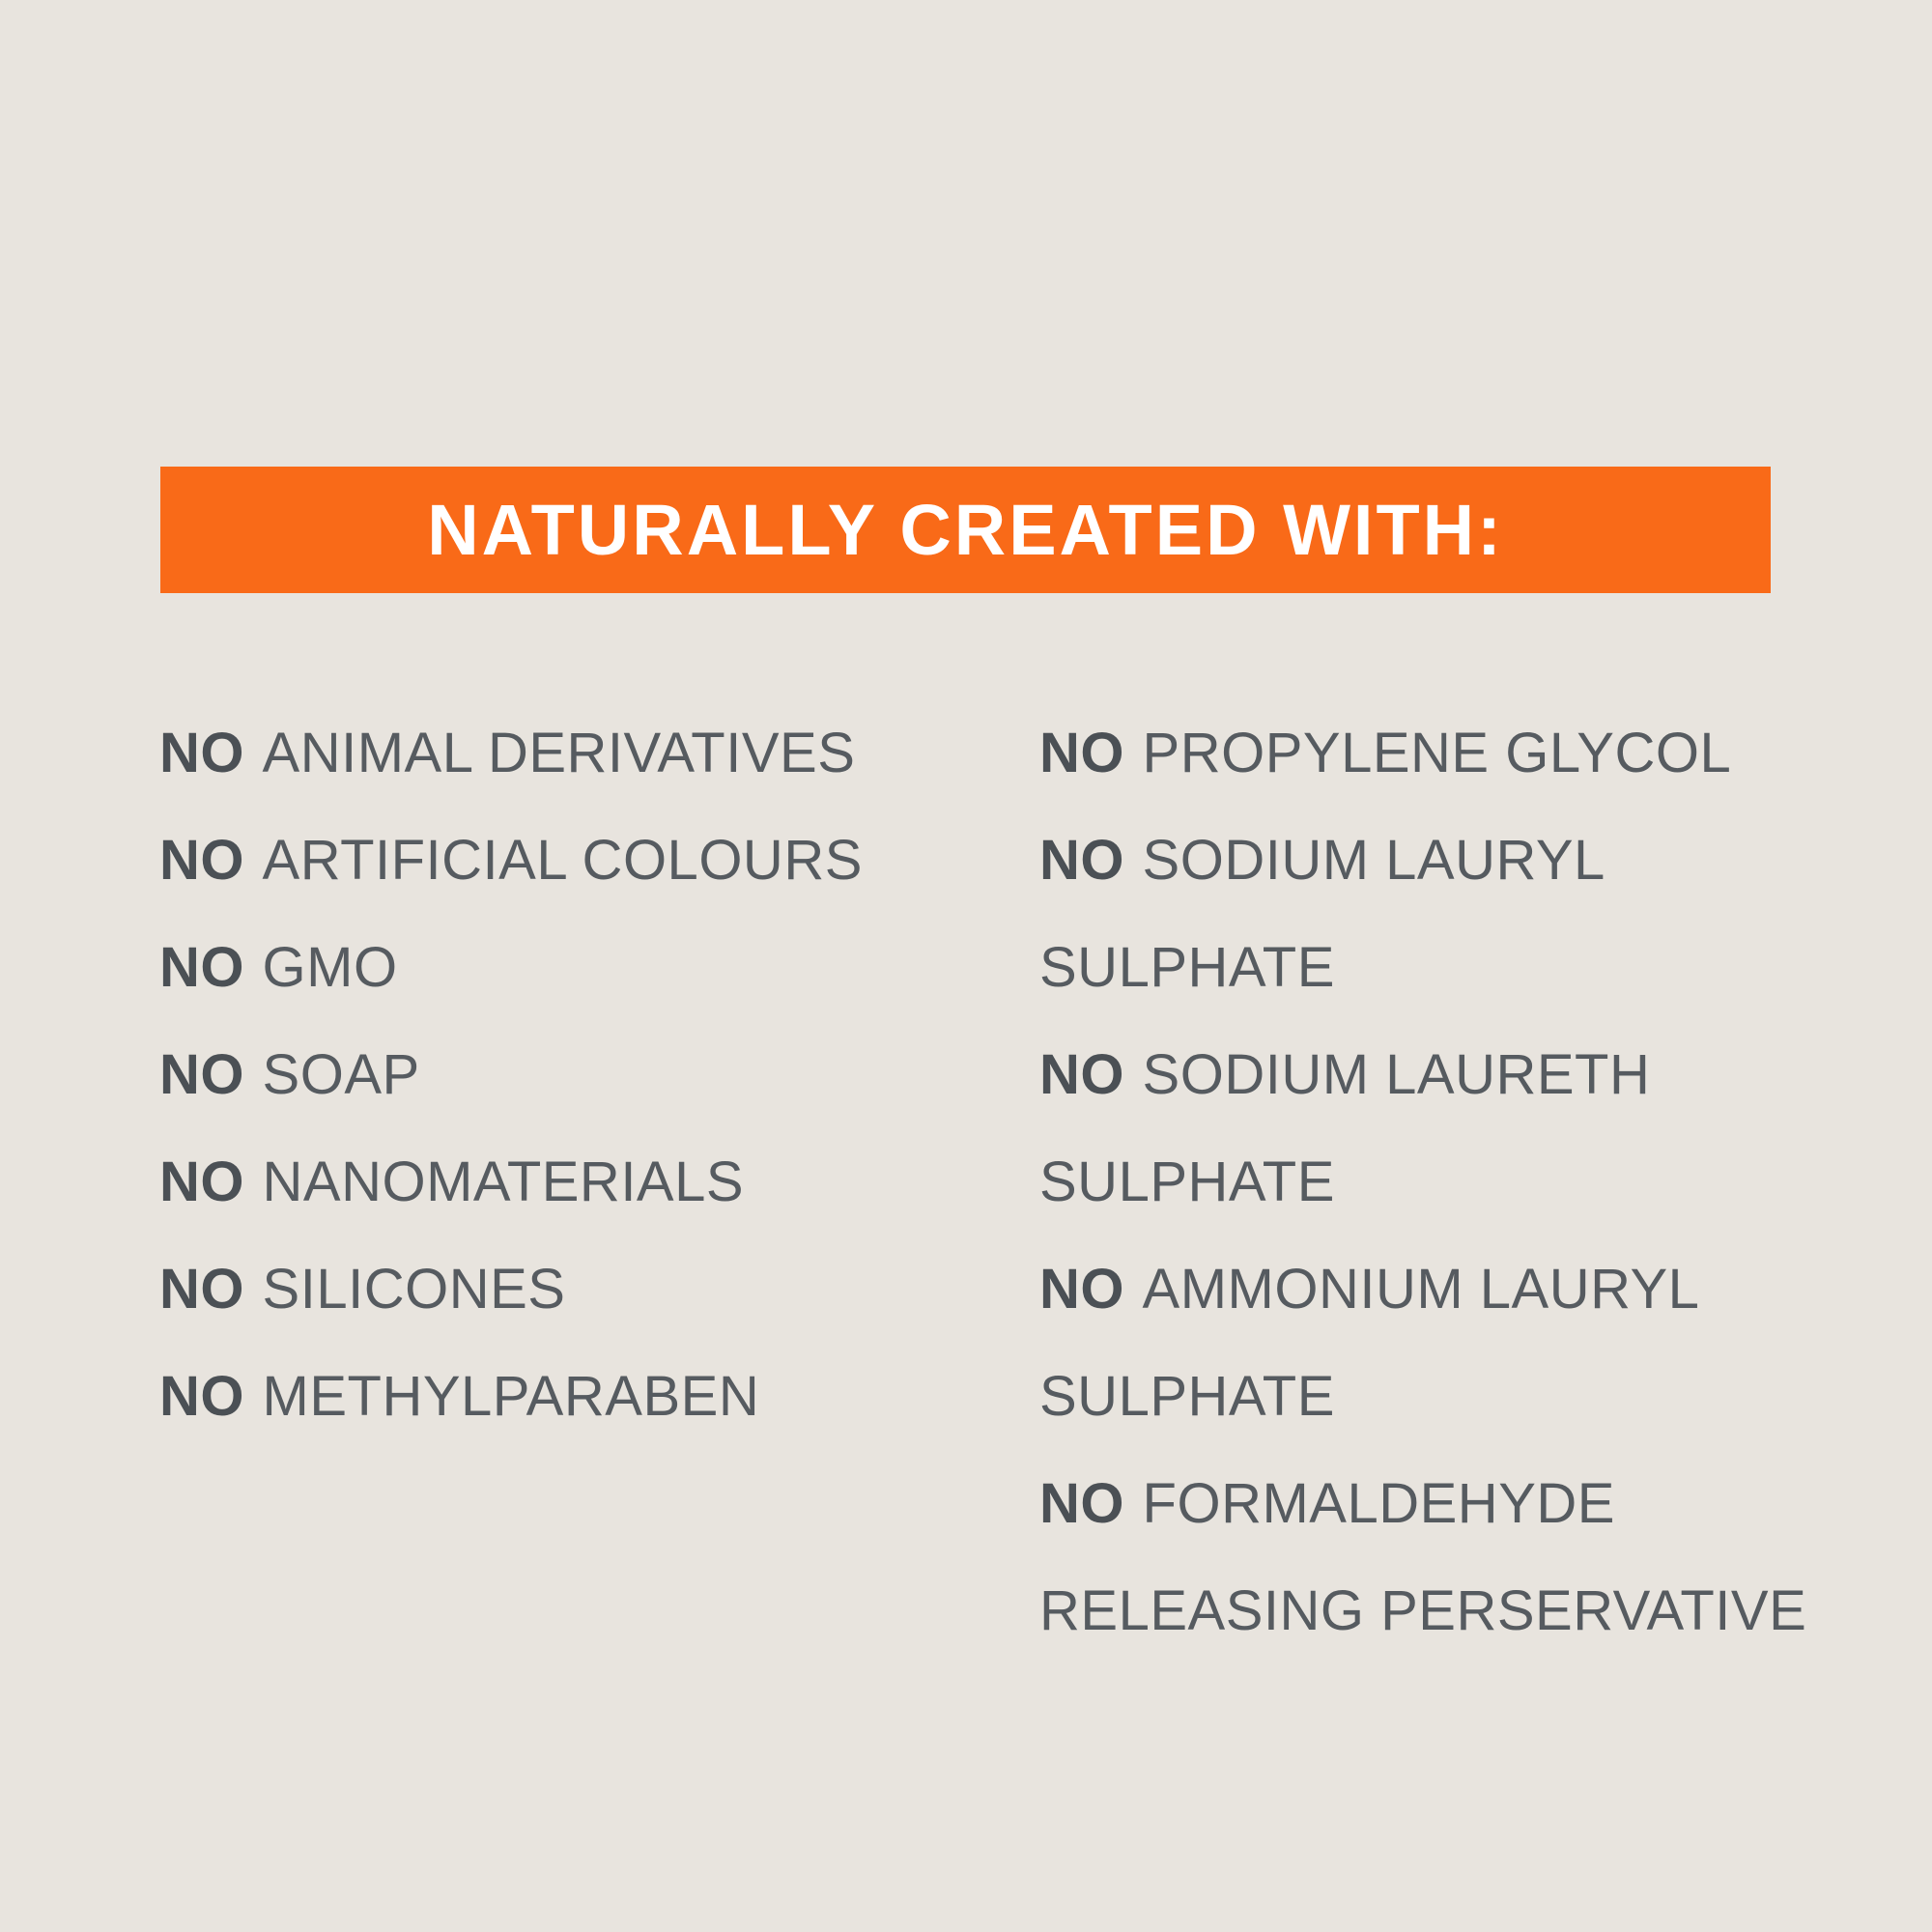 The image size is (1932, 1932). Describe the element at coordinates (562, 860) in the screenshot. I see `item-label: ARTIFICIAL COLOURS` at that location.